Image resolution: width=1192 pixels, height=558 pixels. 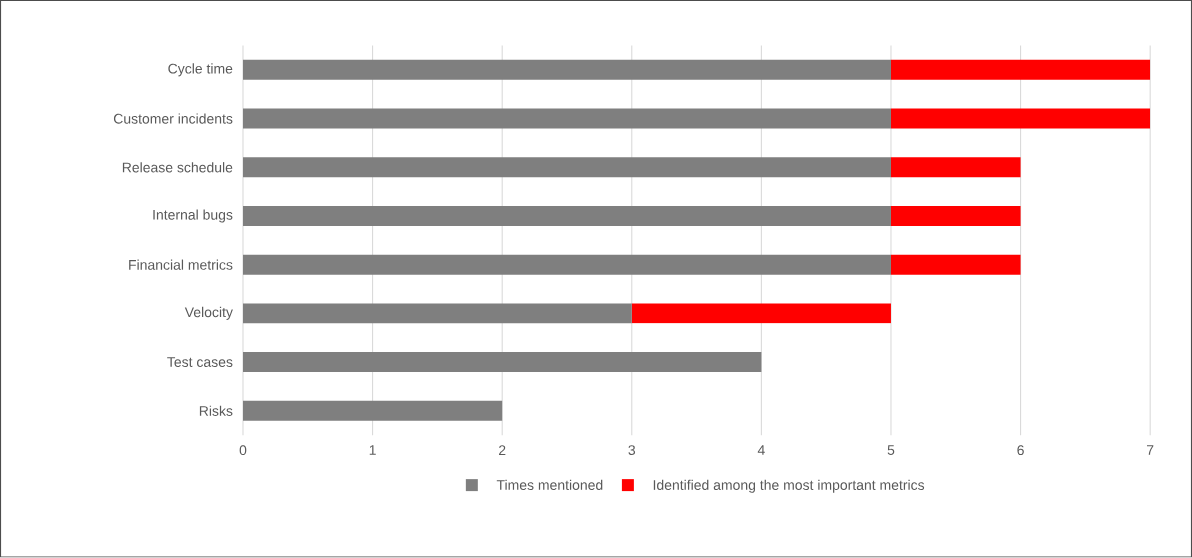 What do you see at coordinates (549, 485) in the screenshot?
I see `legend-label: Times mentioned` at bounding box center [549, 485].